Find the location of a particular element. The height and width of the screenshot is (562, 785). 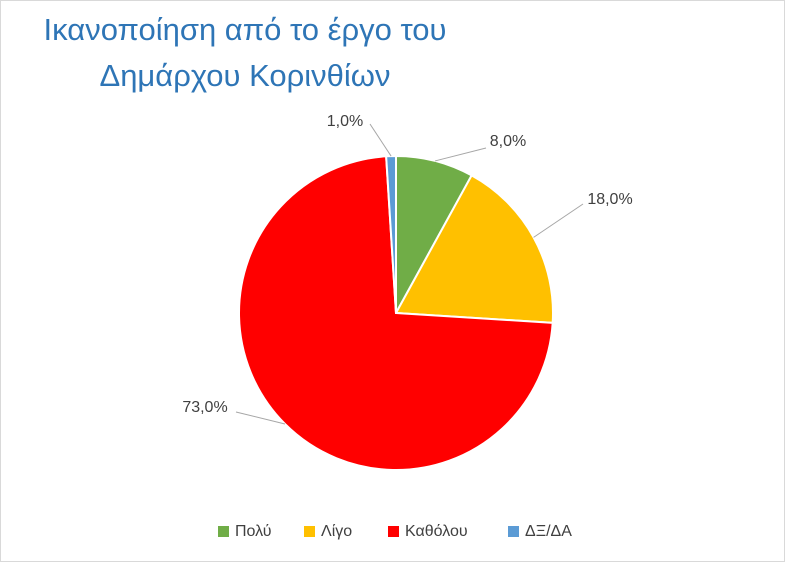

legend-label: ΔΞ/ΔΑ is located at coordinates (548, 531).